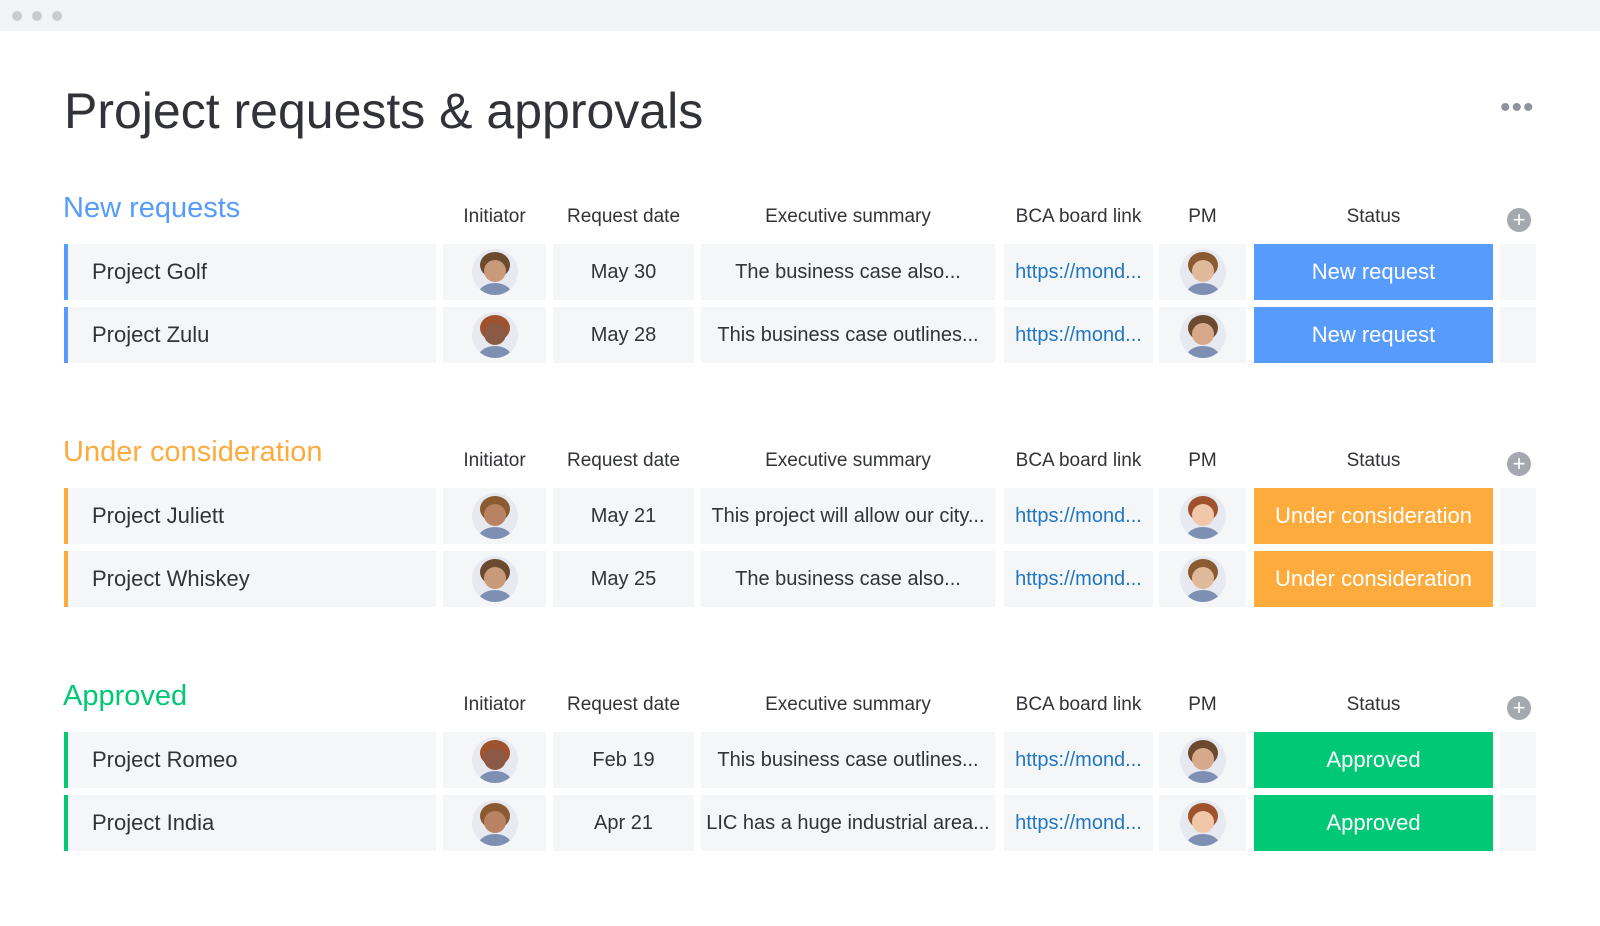 The width and height of the screenshot is (1600, 926). What do you see at coordinates (193, 452) in the screenshot?
I see `group-title: Under consideration` at bounding box center [193, 452].